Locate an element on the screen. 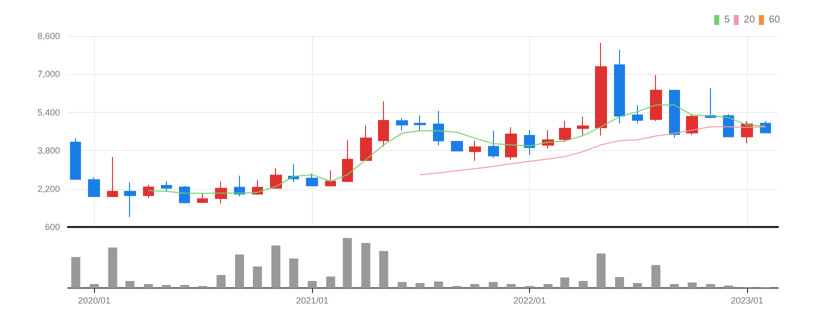 The height and width of the screenshot is (324, 825). legend-label: 5 is located at coordinates (727, 20).